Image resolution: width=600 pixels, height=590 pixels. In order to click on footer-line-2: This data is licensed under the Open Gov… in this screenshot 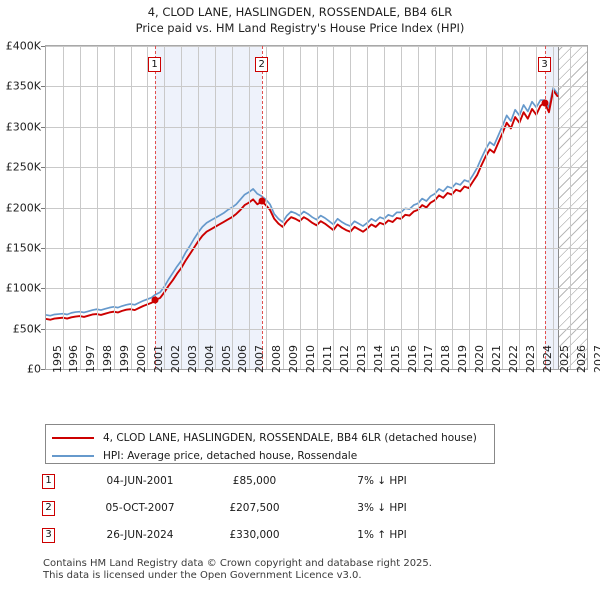, I will do `click(202, 575)`.